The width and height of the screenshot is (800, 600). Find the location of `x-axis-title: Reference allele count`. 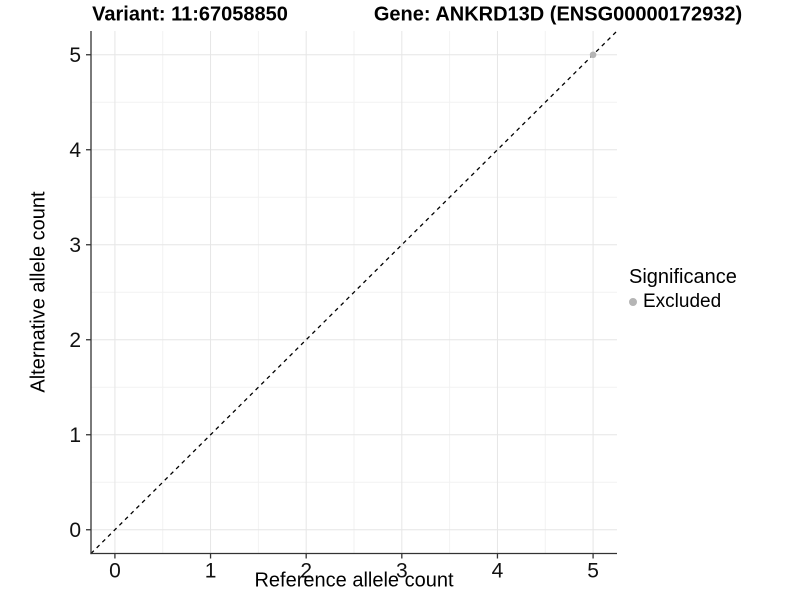

x-axis-title: Reference allele count is located at coordinates (354, 580).